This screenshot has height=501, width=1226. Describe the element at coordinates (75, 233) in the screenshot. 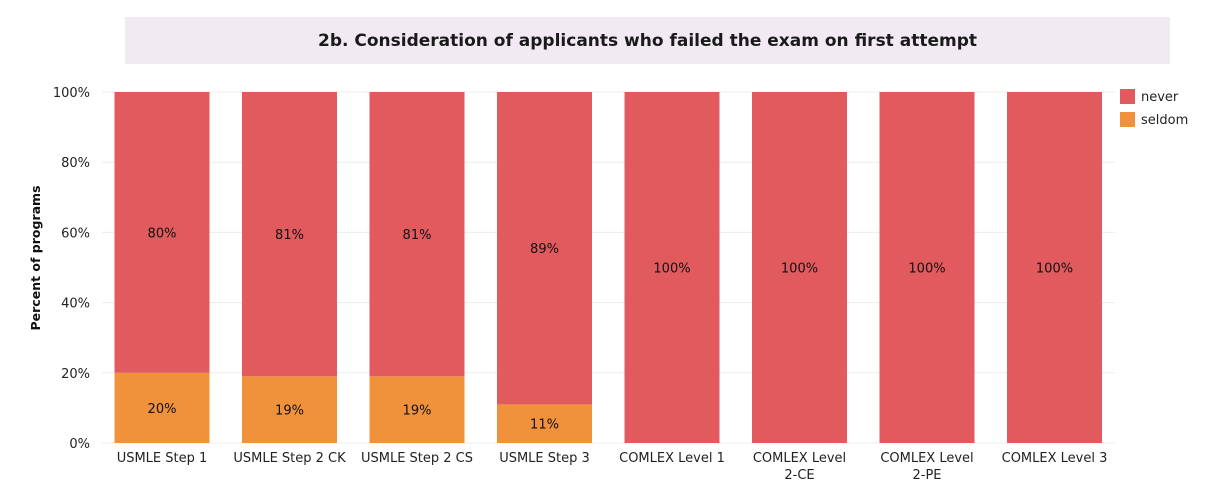

I see `y-tick-label: 60%` at that location.